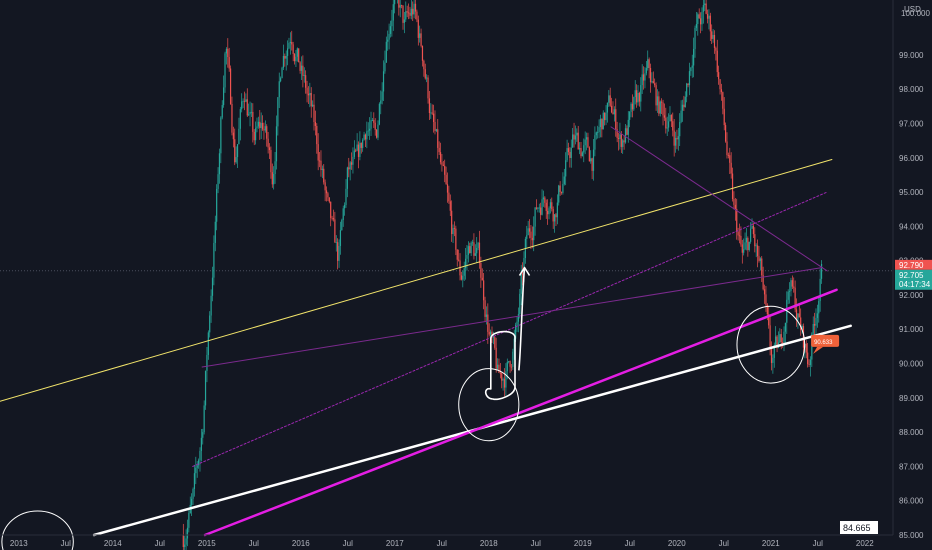 This screenshot has width=932, height=550. What do you see at coordinates (911, 535) in the screenshot?
I see `y-tick-label: 85.000` at bounding box center [911, 535].